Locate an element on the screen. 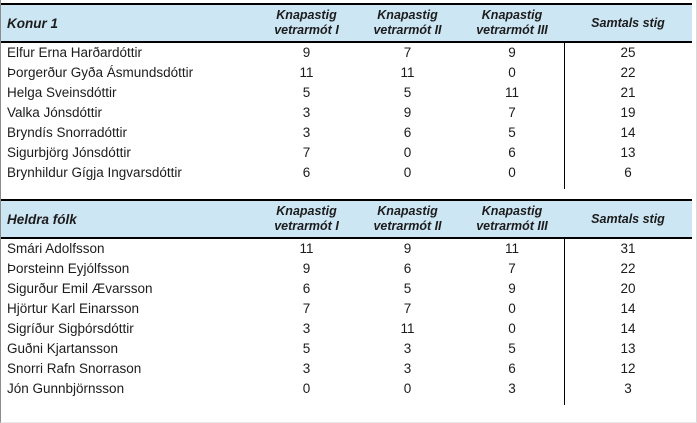  column-header-total: Samtals stig is located at coordinates (628, 22).